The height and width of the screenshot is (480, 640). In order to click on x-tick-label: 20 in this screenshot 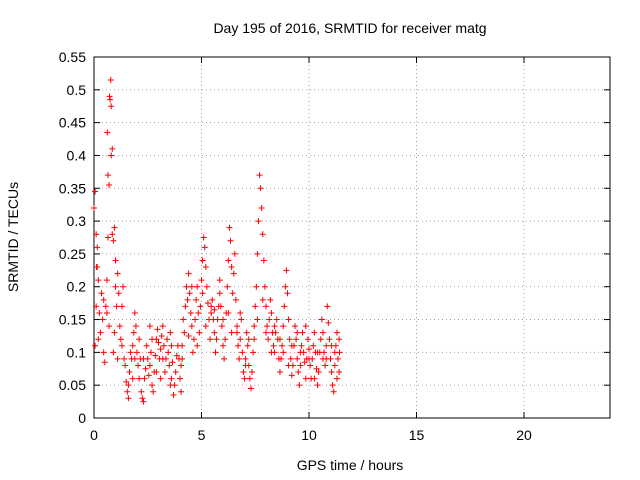, I will do `click(524, 435)`.